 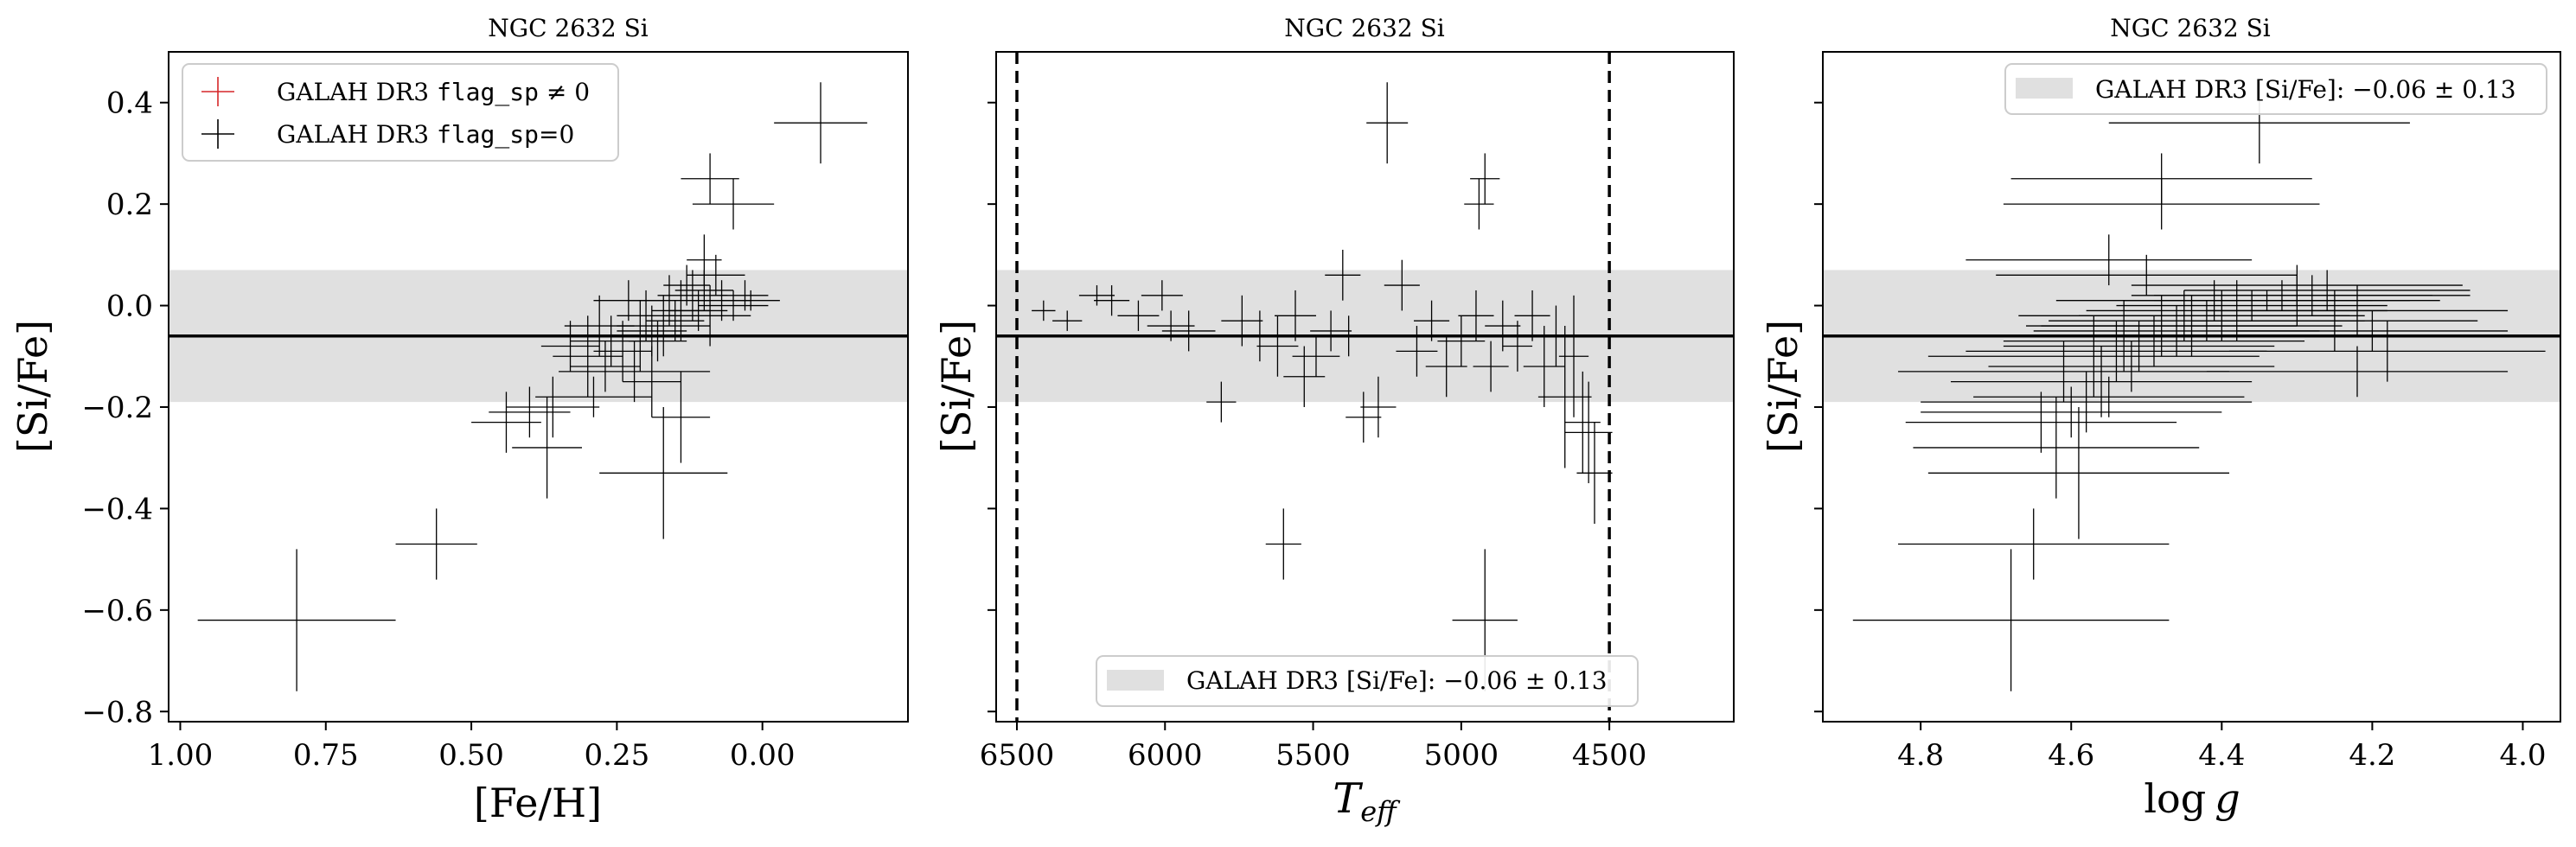 What do you see at coordinates (117, 712) in the screenshot?
I see `y-tick-label: −0.8` at bounding box center [117, 712].